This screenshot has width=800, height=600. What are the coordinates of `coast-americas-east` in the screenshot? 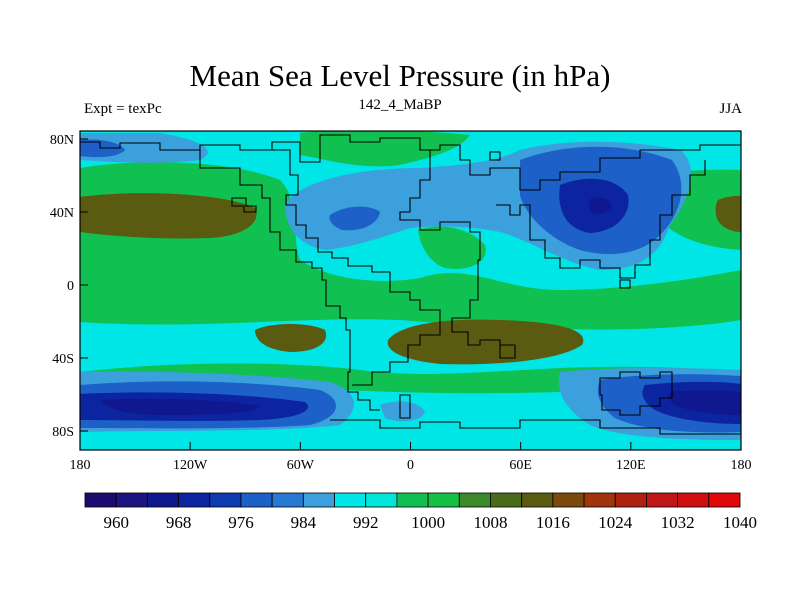 It's located at (356, 267).